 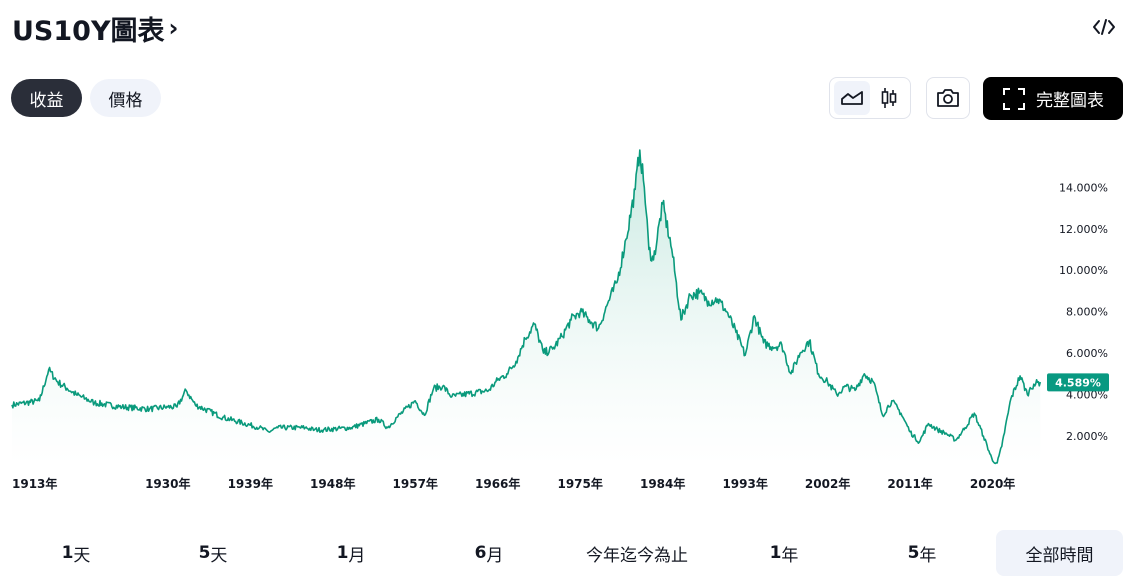 What do you see at coordinates (909, 483) in the screenshot?
I see `x-tick-label: 2011年` at bounding box center [909, 483].